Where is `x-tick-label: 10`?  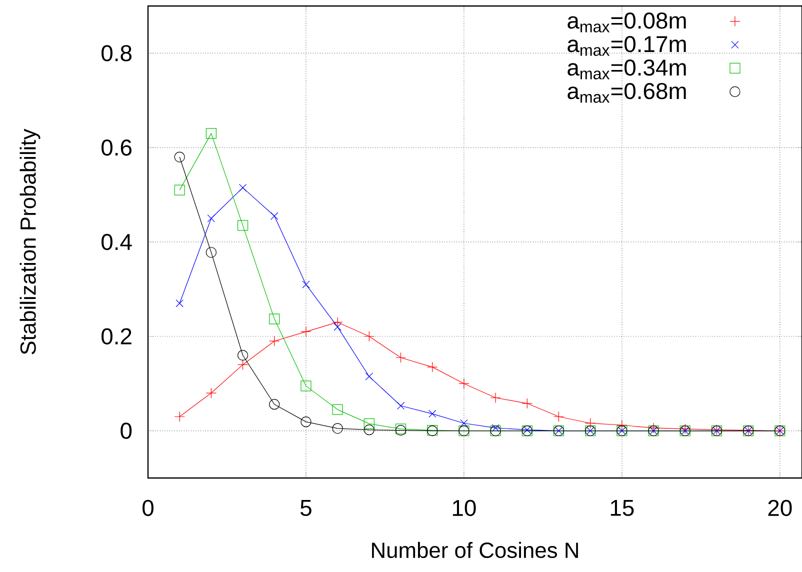
x-tick-label: 10 is located at coordinates (464, 508).